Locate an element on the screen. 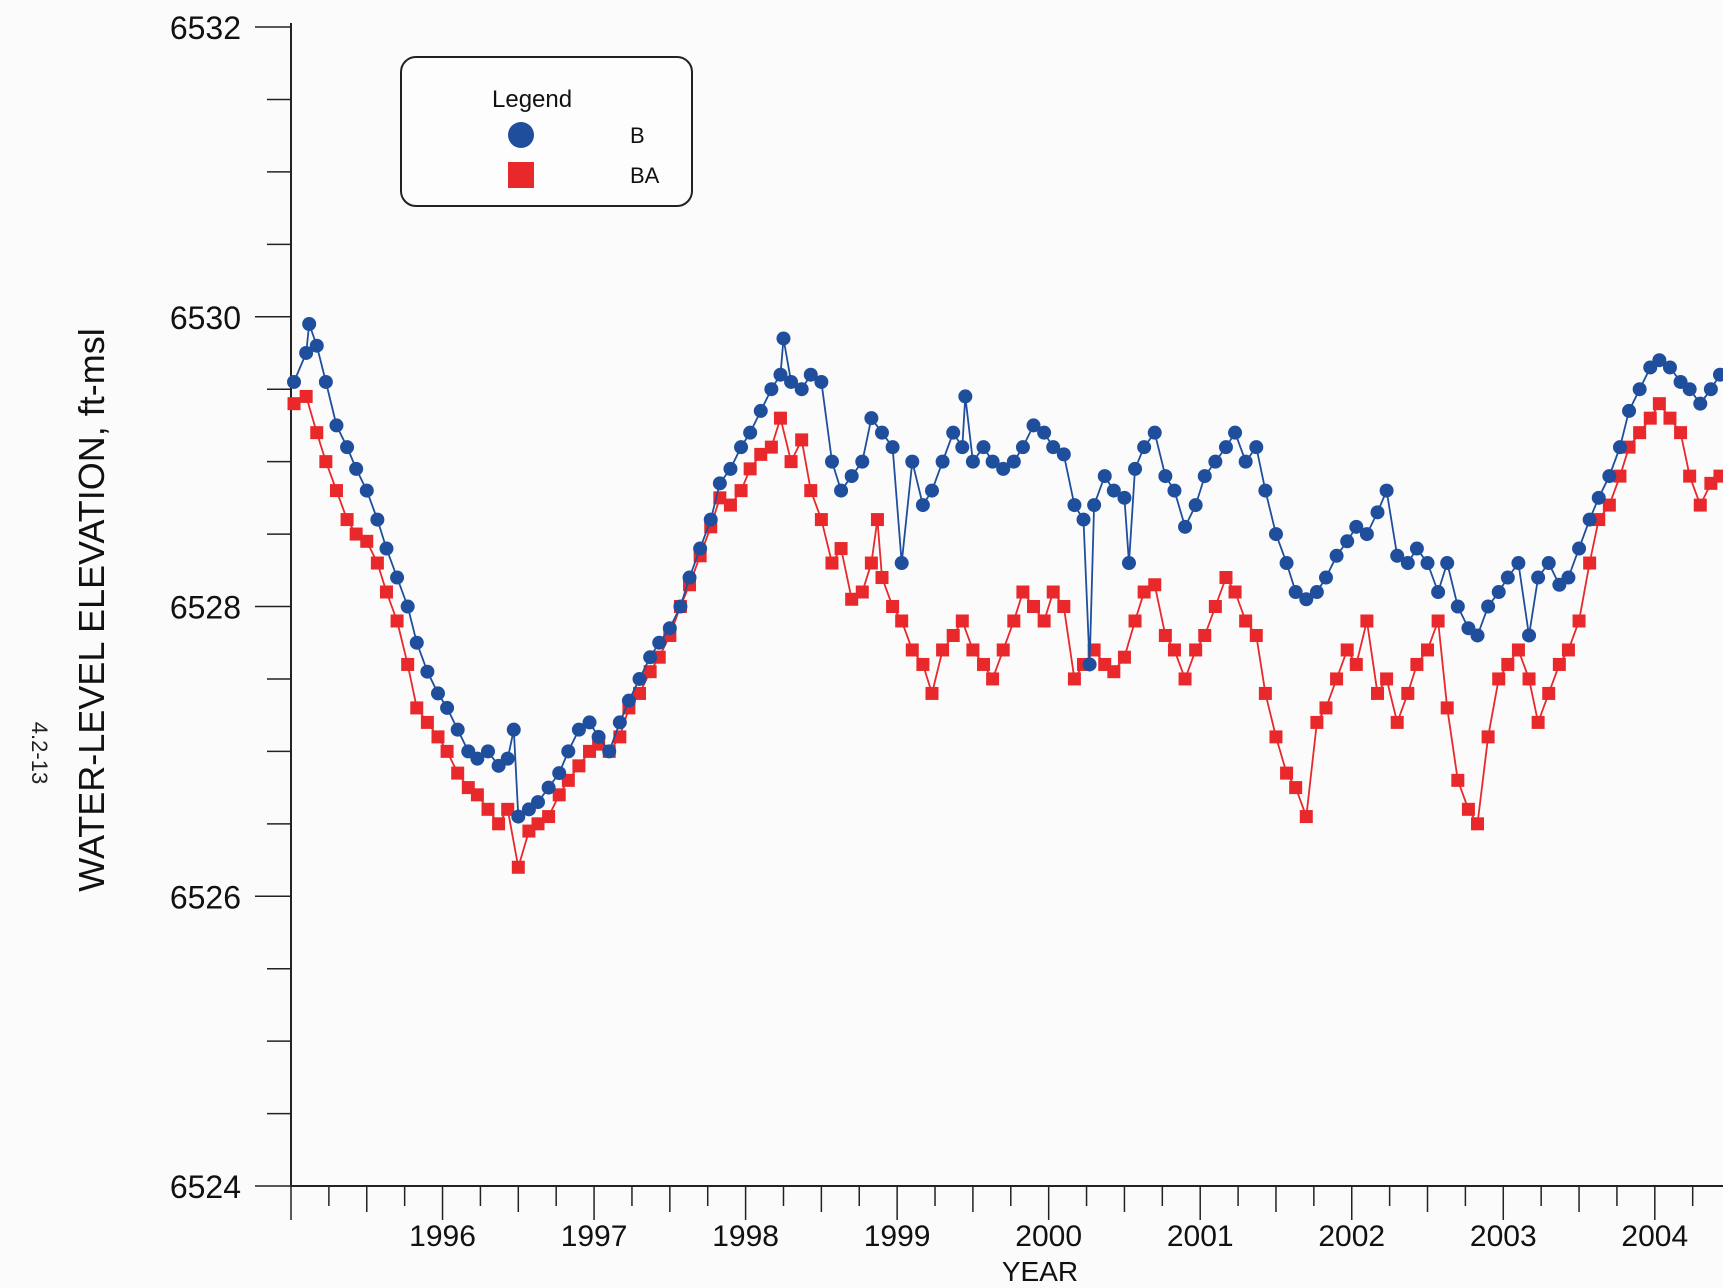 The image size is (1723, 1288). page-number-label: 4.2-13 is located at coordinates (30, 750).